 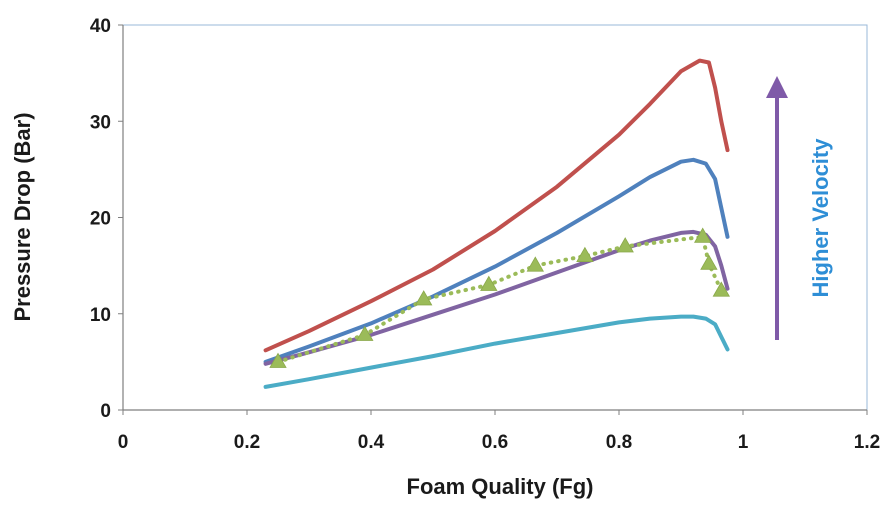 I want to click on y-axis-title: Pressure Drop (Bar), so click(x=22, y=216).